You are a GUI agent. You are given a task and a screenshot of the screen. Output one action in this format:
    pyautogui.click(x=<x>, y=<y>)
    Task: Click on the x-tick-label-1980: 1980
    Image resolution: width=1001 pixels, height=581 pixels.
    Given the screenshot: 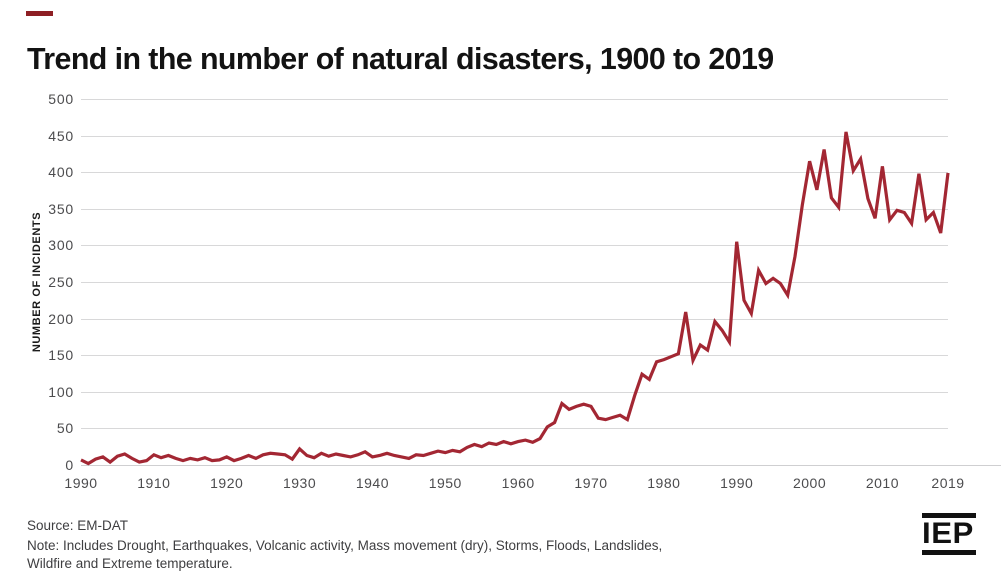 What is the action you would take?
    pyautogui.click(x=664, y=483)
    